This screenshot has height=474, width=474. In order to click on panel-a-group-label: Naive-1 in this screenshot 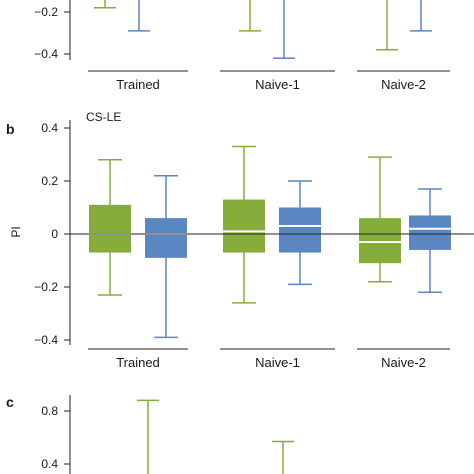, I will do `click(277, 84)`.